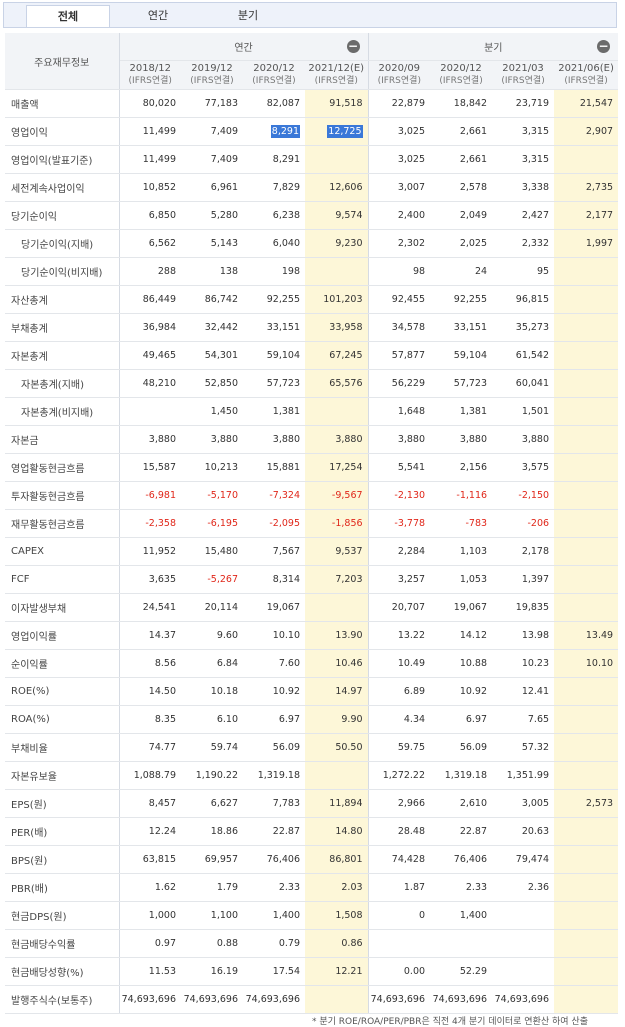 The image size is (625, 1027). Describe the element at coordinates (274, 803) in the screenshot. I see `table-cell: 7,783` at that location.